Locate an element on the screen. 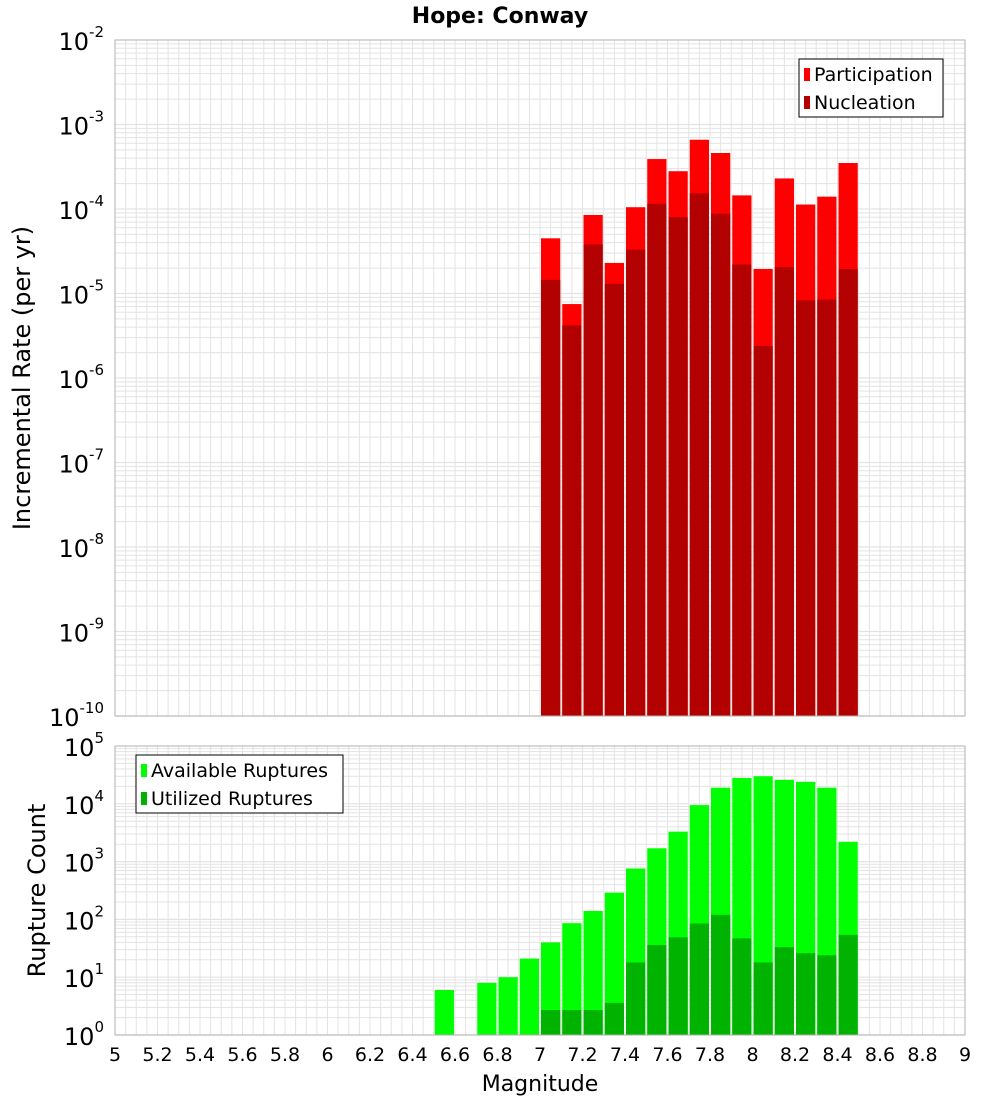 This screenshot has width=1000, height=1100. x-tick-label: 6.4 is located at coordinates (412, 1055).